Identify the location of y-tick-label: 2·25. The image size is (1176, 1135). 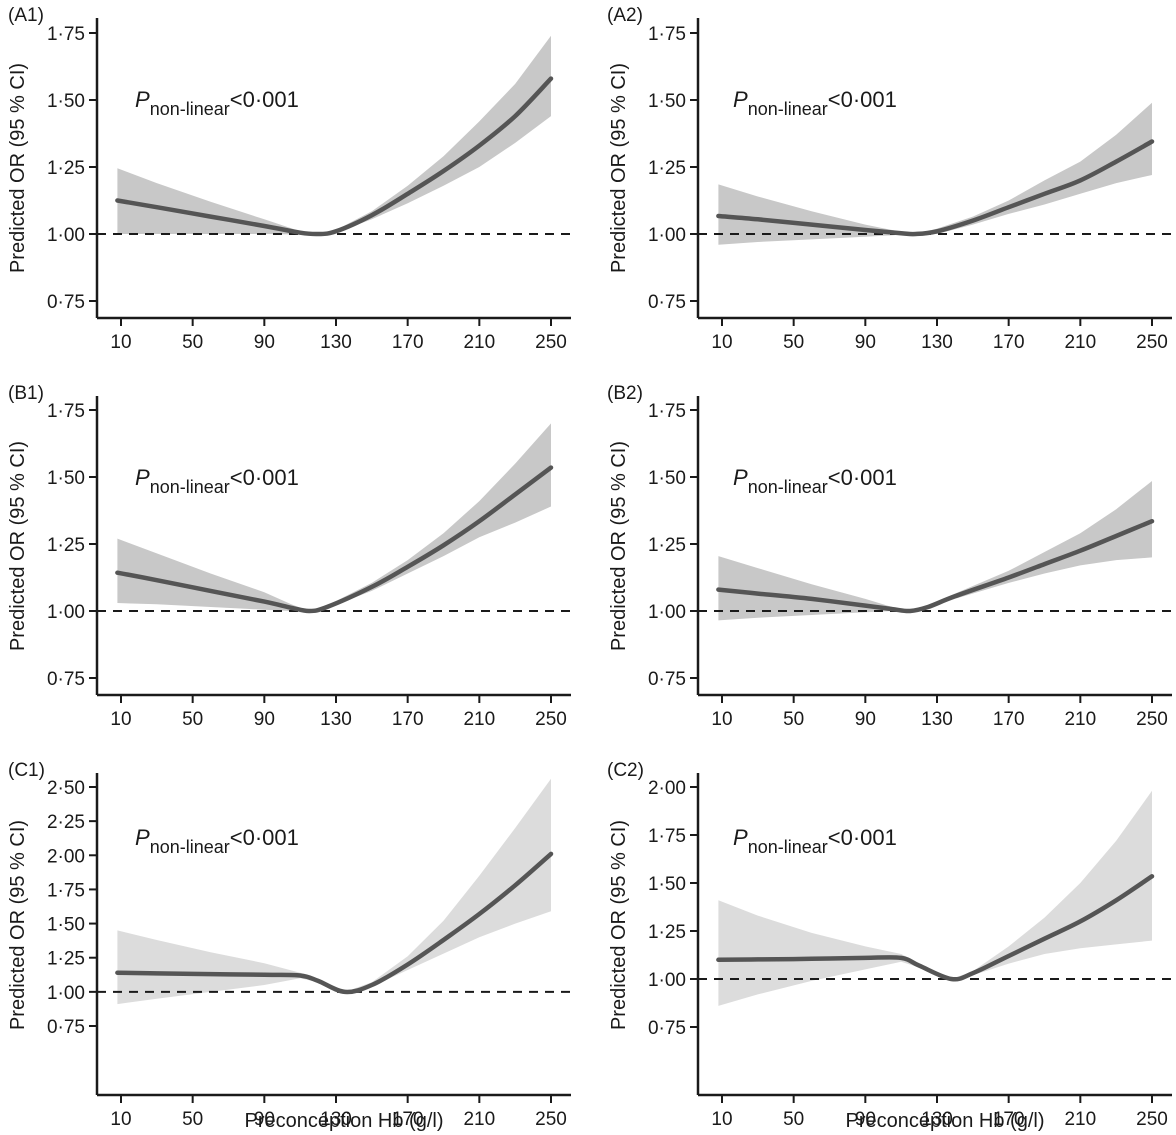
(66, 822).